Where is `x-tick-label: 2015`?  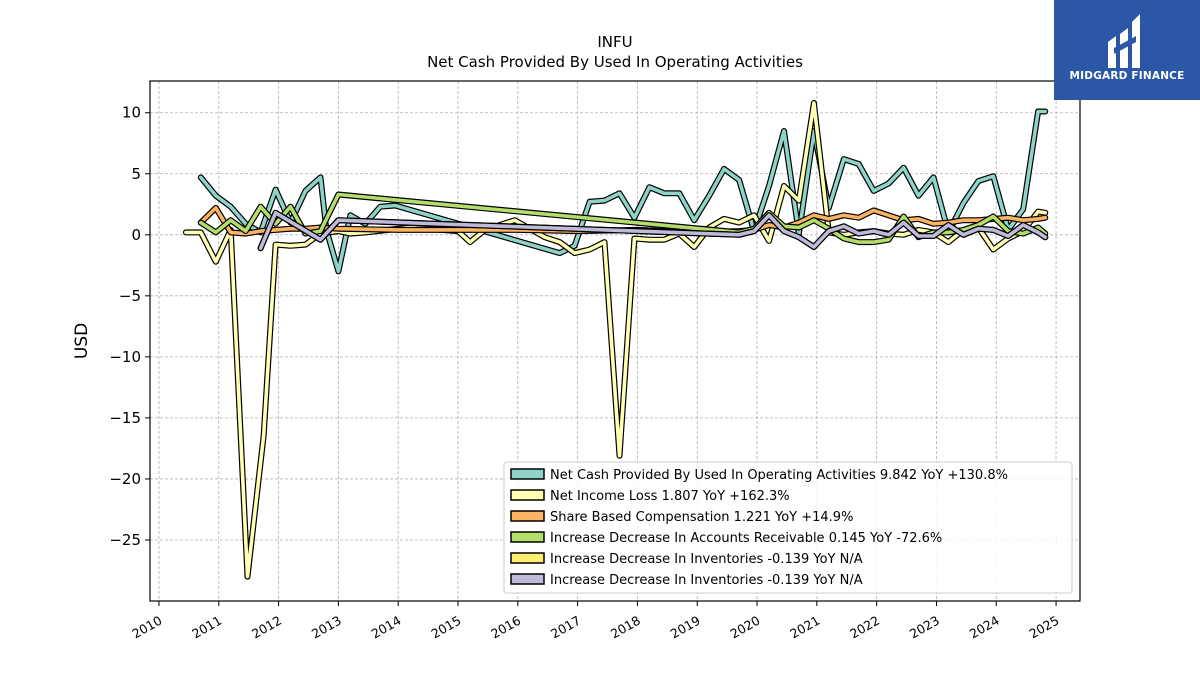 x-tick-label: 2015 is located at coordinates (445, 627).